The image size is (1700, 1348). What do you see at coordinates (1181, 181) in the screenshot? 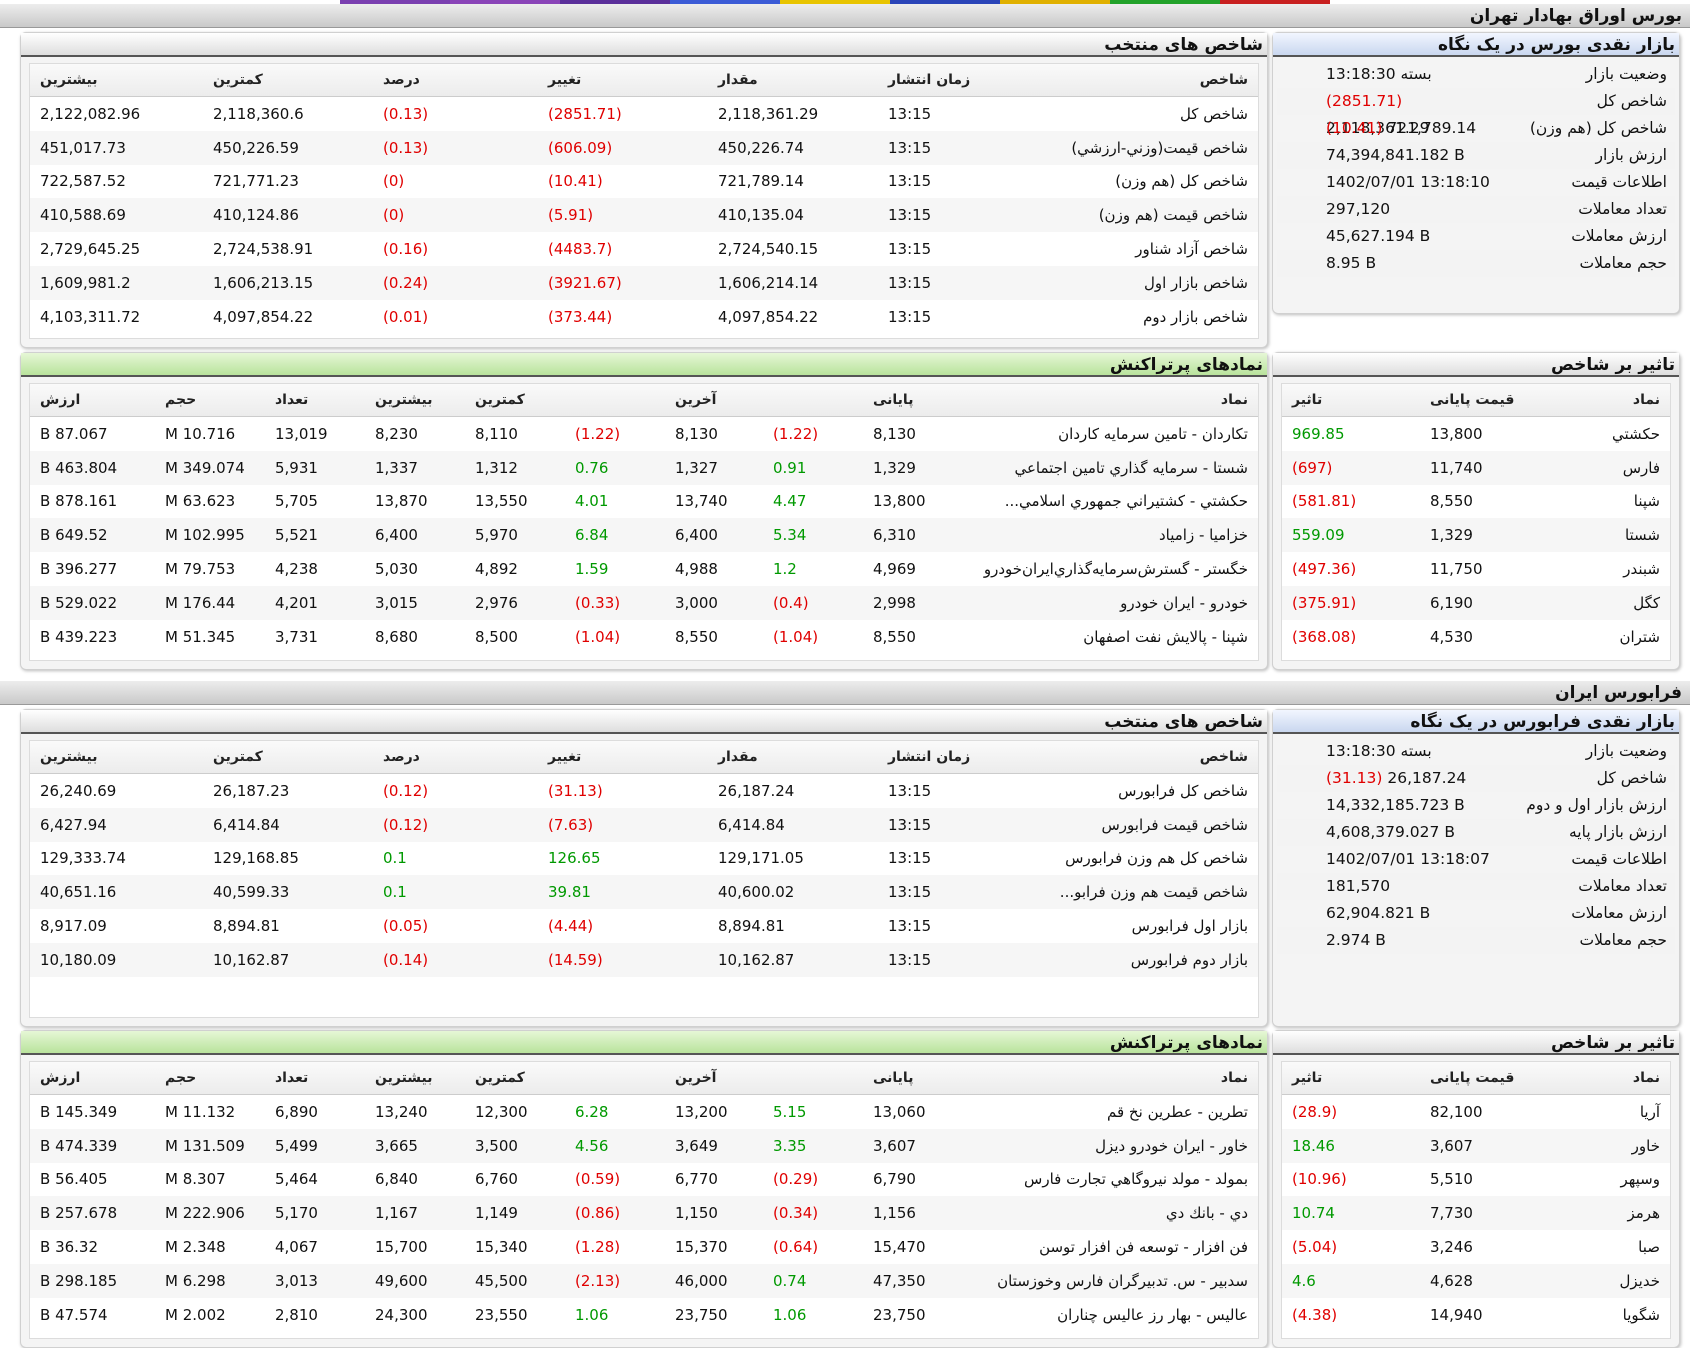
I see `symbol-cell: شاخص كل (هم وزن)` at bounding box center [1181, 181].